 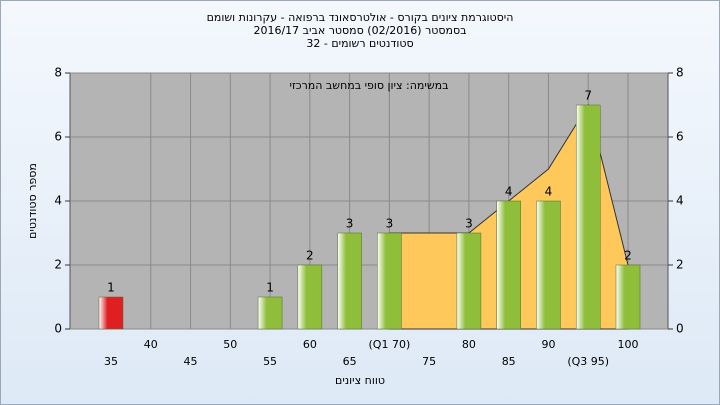 What do you see at coordinates (58, 201) in the screenshot?
I see `y-tick-label: 4` at bounding box center [58, 201].